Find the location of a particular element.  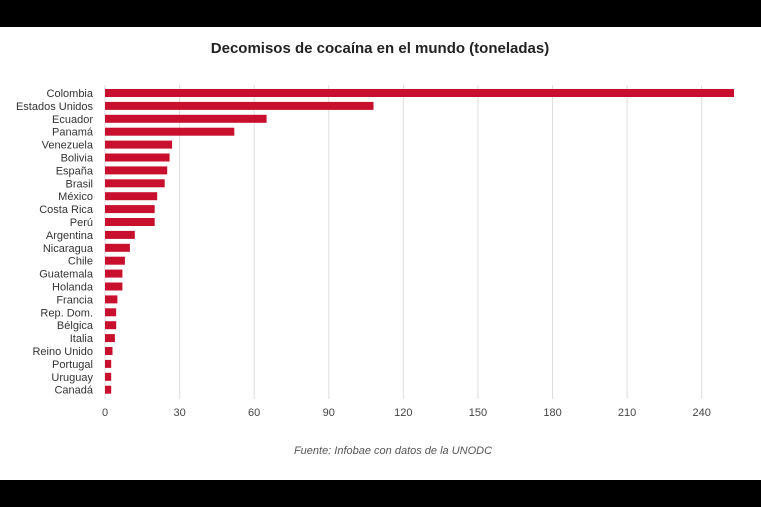

category-label: Uruguay is located at coordinates (72, 378).